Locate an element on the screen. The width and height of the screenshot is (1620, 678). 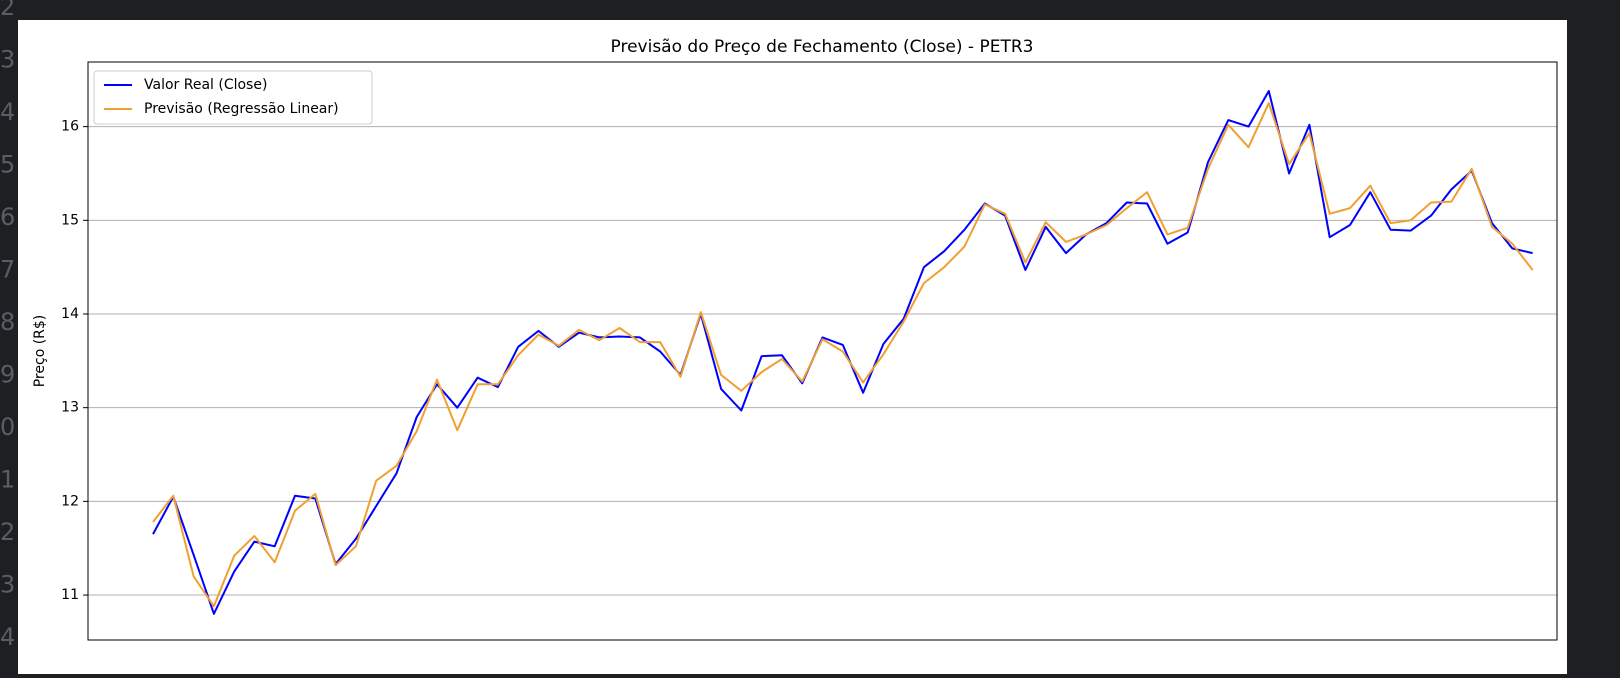
legend-label: Previsão (Regressão Linear) is located at coordinates (241, 109).